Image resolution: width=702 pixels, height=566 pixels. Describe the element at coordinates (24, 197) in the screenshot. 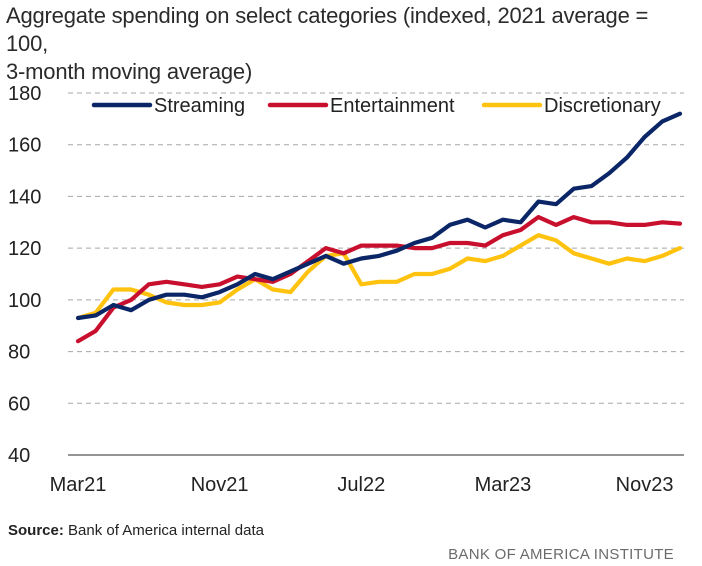

I see `y-tick-label: 140` at that location.